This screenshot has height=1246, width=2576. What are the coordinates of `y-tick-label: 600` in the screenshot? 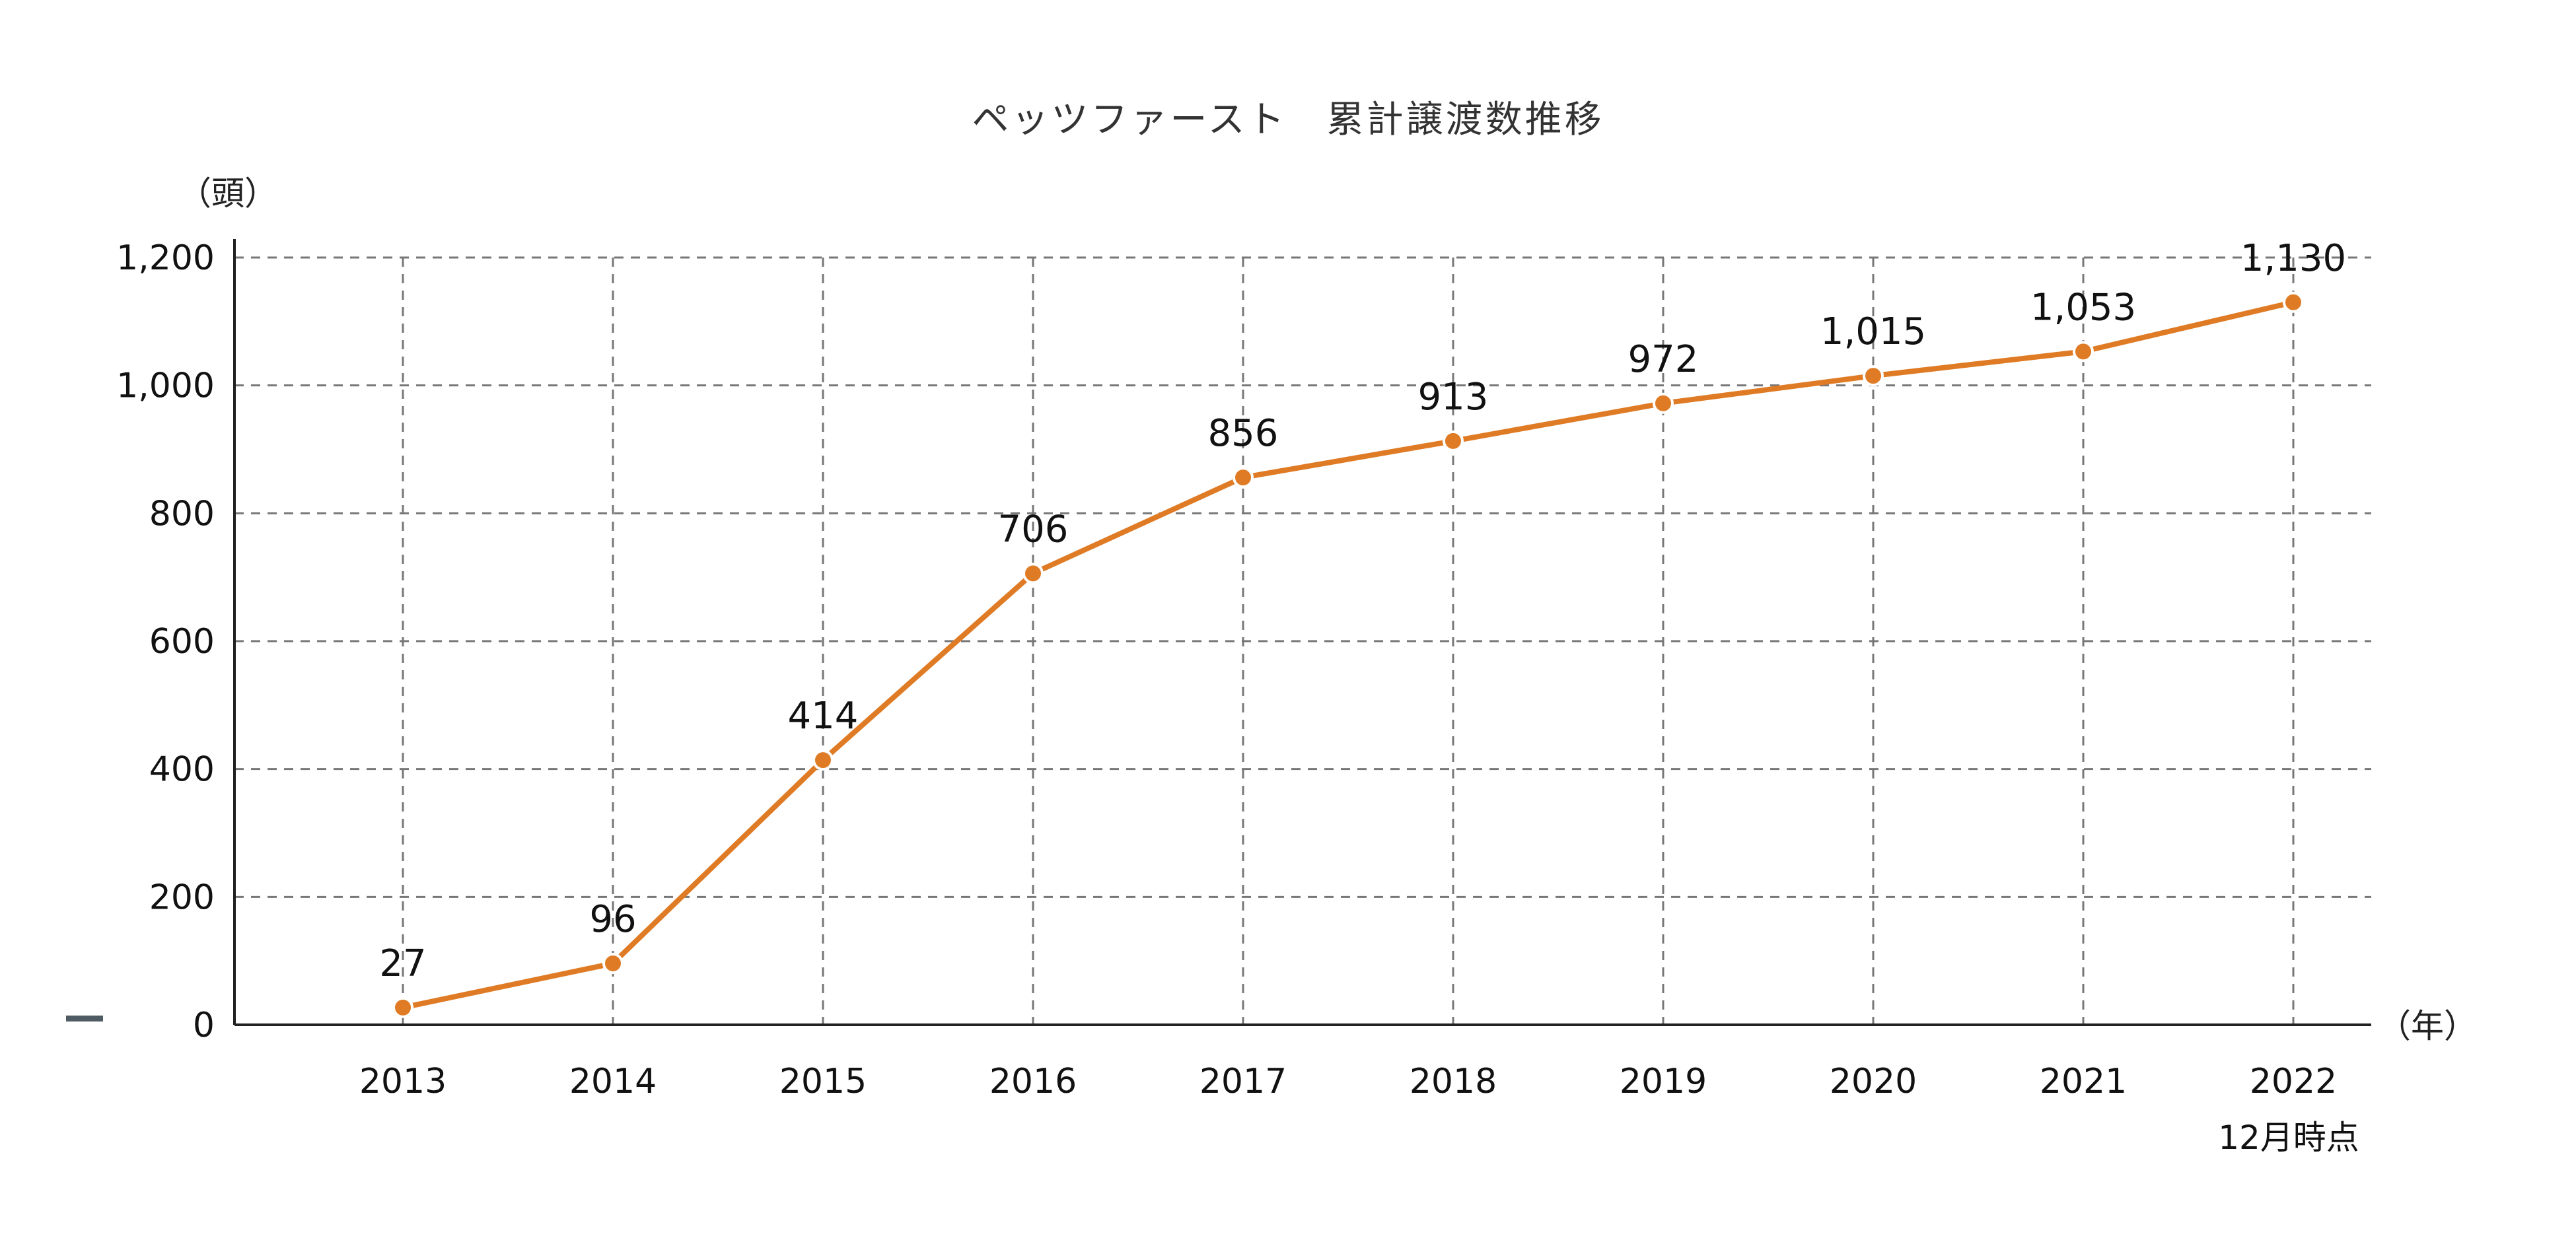 It's located at (182, 642).